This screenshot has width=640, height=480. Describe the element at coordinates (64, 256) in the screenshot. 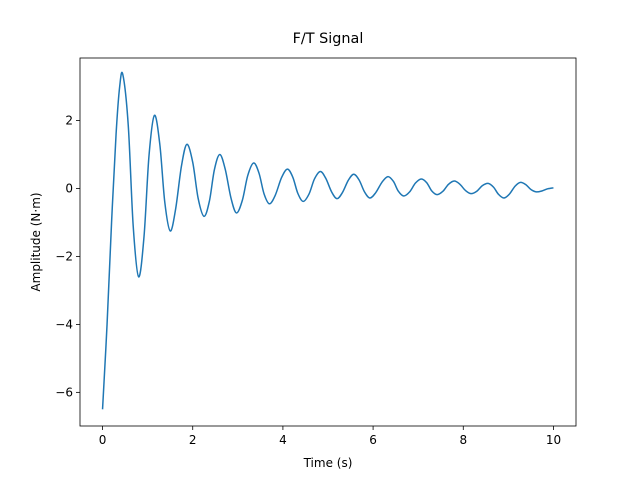

I see `y-tick-label: −2` at that location.